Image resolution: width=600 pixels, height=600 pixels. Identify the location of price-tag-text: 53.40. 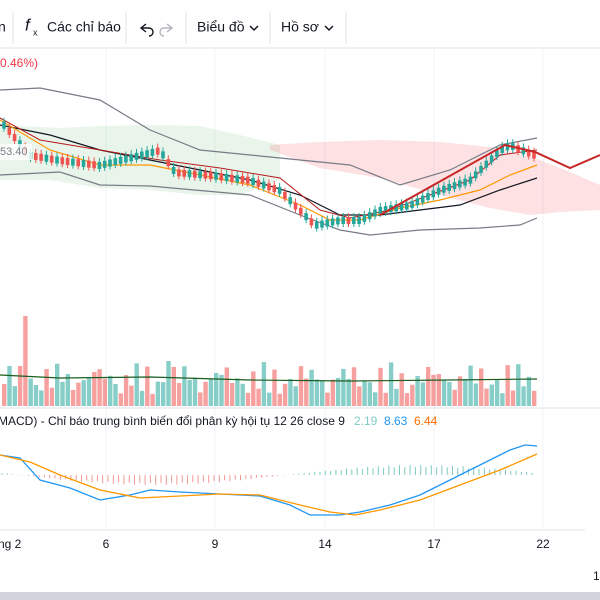
(14, 152).